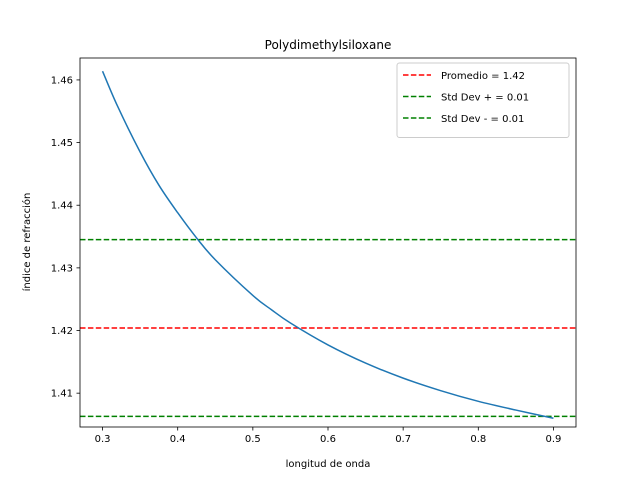 The width and height of the screenshot is (640, 480). Describe the element at coordinates (62, 143) in the screenshot. I see `y-tick-label: 1.45` at that location.